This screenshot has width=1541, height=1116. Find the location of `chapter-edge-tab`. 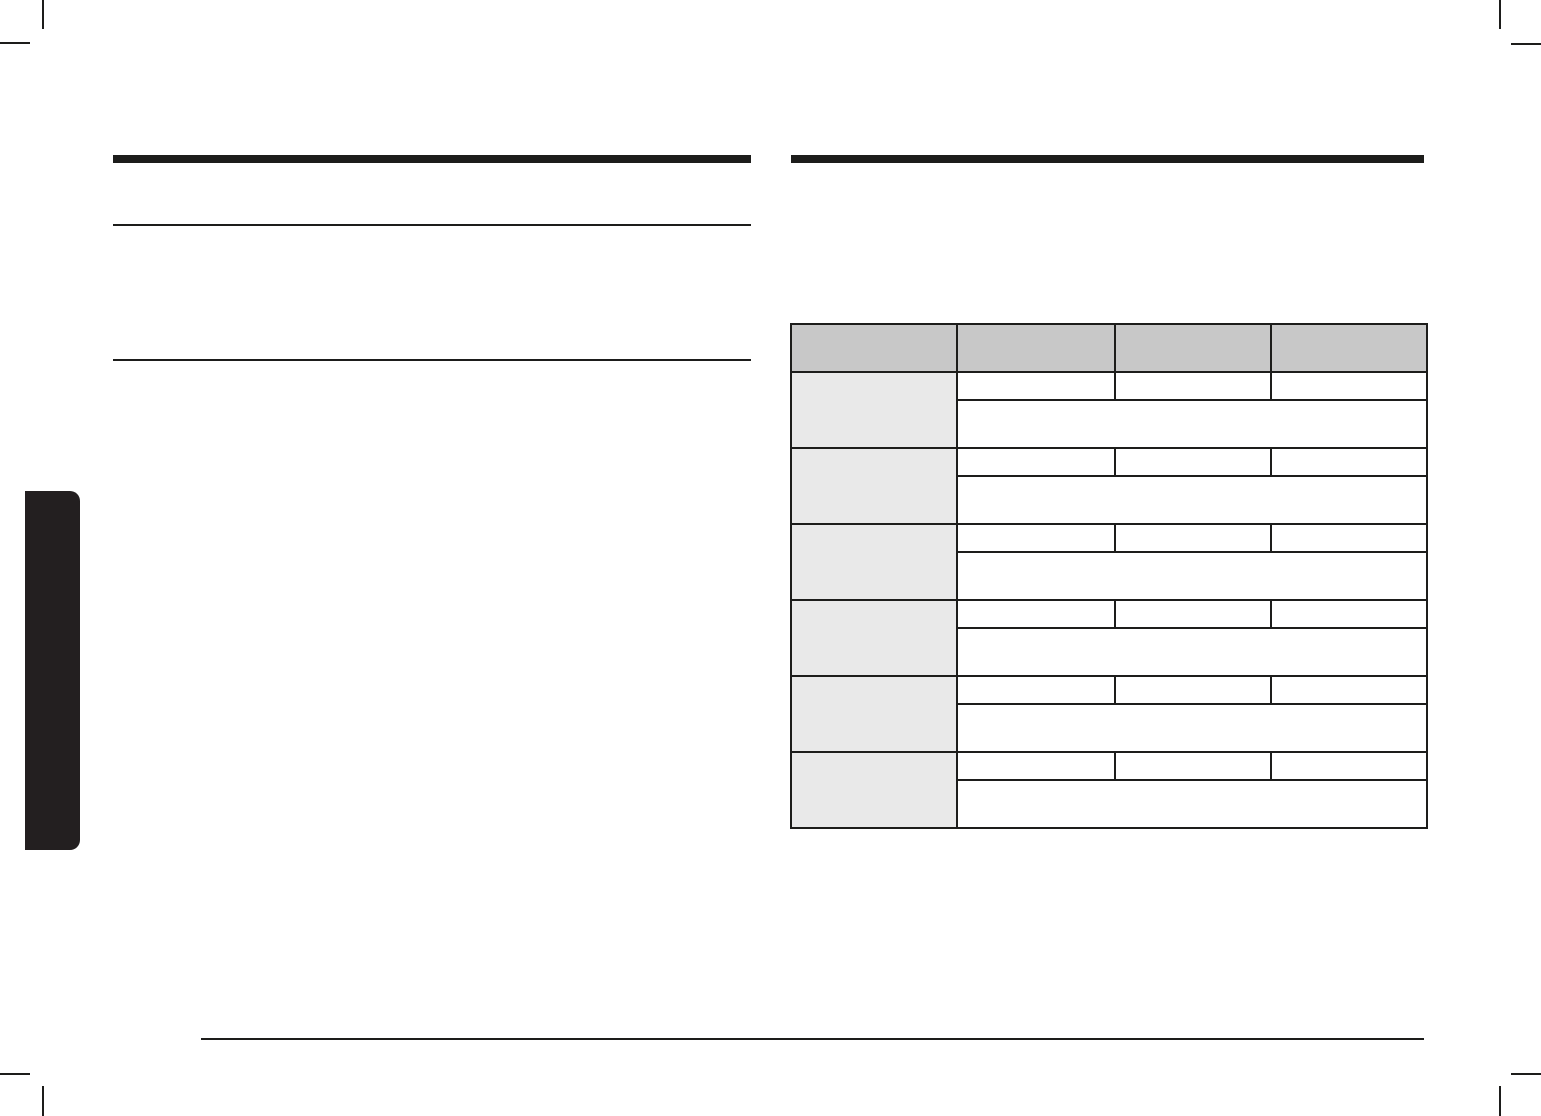

chapter-edge-tab is located at coordinates (52, 670).